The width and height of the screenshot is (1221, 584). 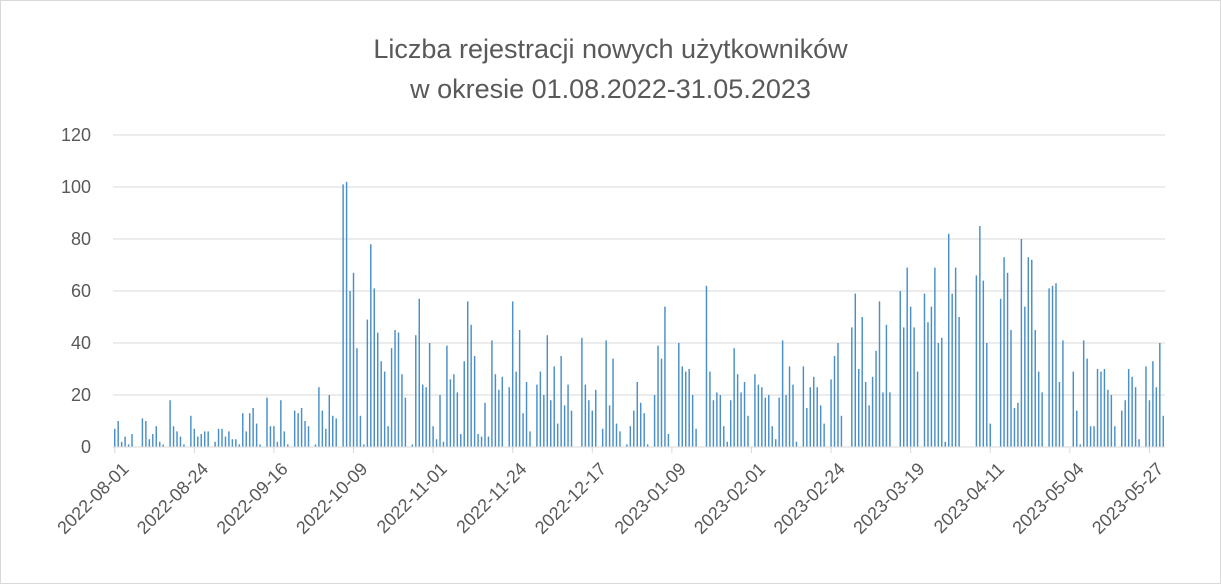 I want to click on x-tick-label: 2023-04-11, so click(x=969, y=498).